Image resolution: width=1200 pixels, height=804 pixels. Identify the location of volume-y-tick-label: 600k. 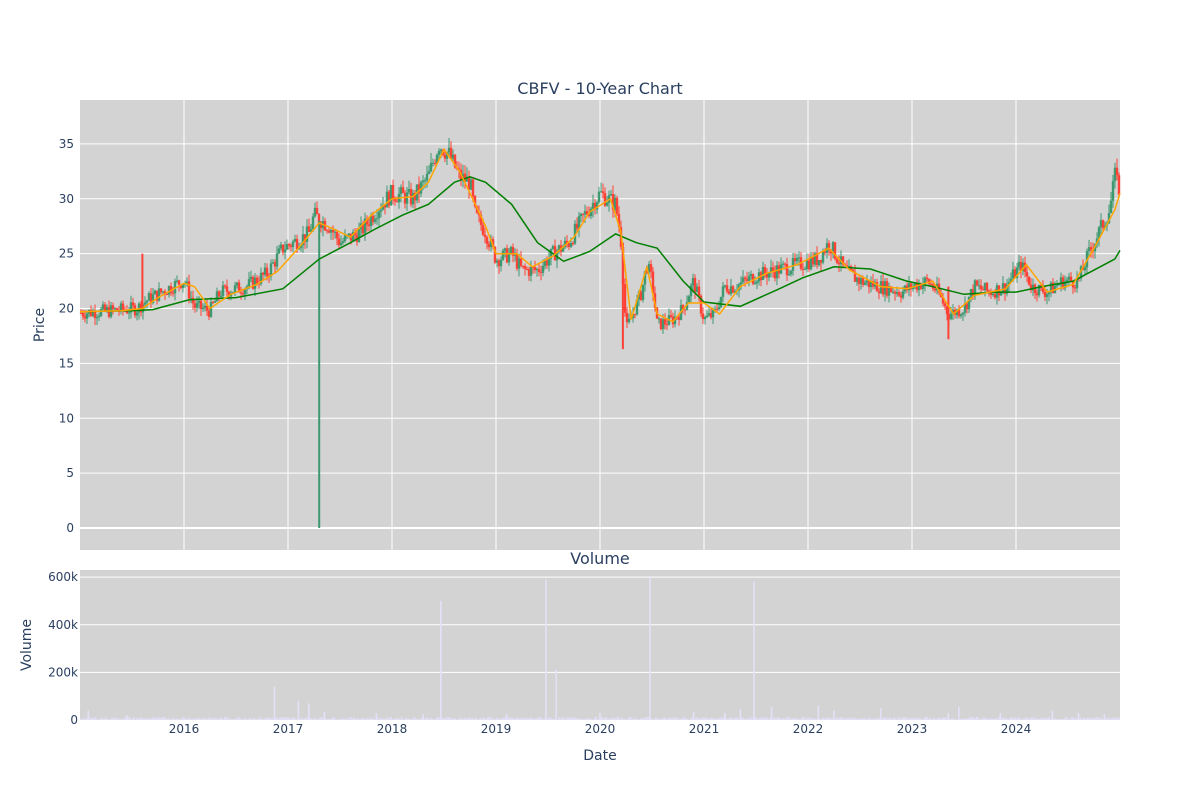
(63, 577).